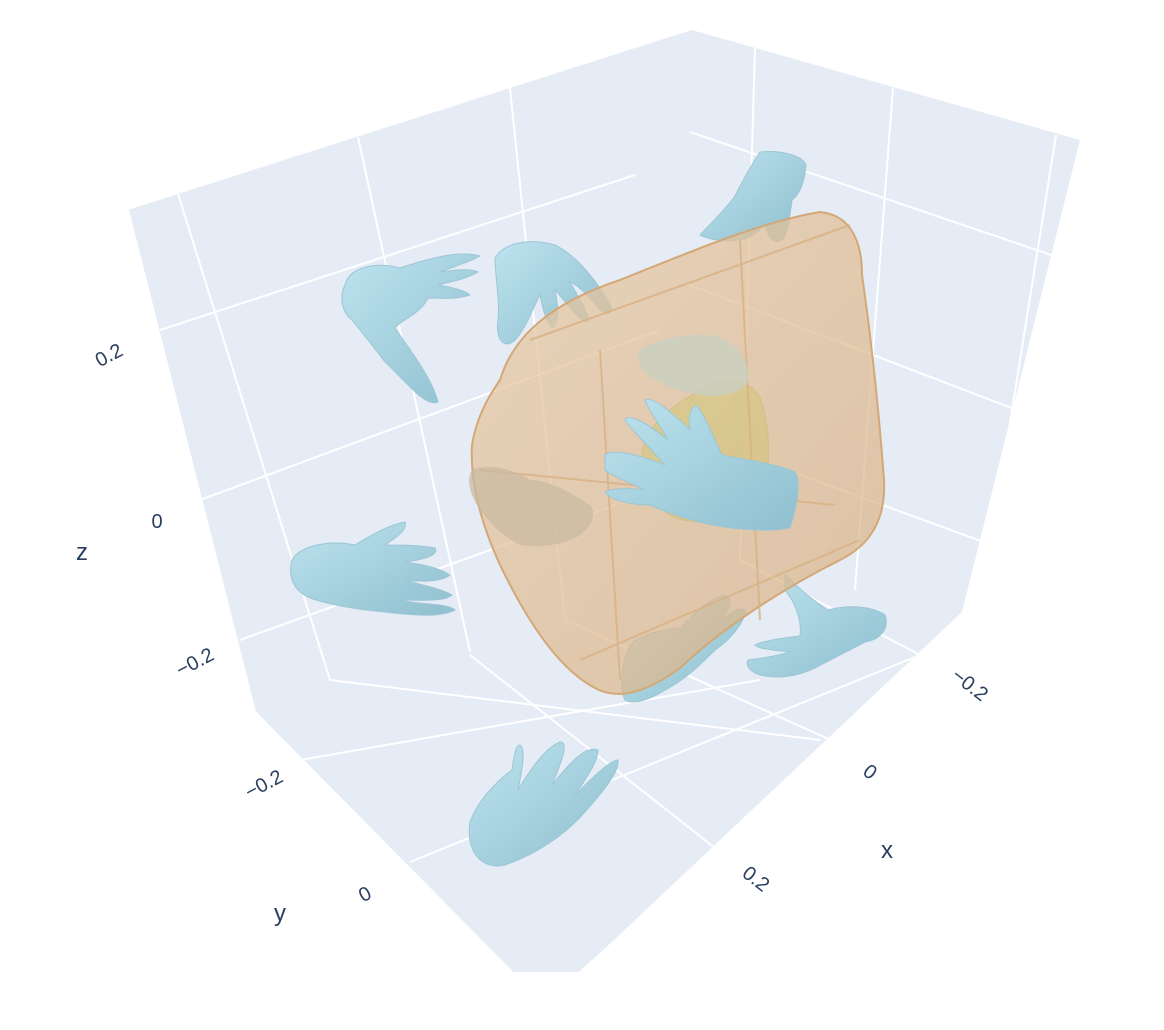  What do you see at coordinates (264, 785) in the screenshot?
I see `y-tick-label: −0.2` at bounding box center [264, 785].